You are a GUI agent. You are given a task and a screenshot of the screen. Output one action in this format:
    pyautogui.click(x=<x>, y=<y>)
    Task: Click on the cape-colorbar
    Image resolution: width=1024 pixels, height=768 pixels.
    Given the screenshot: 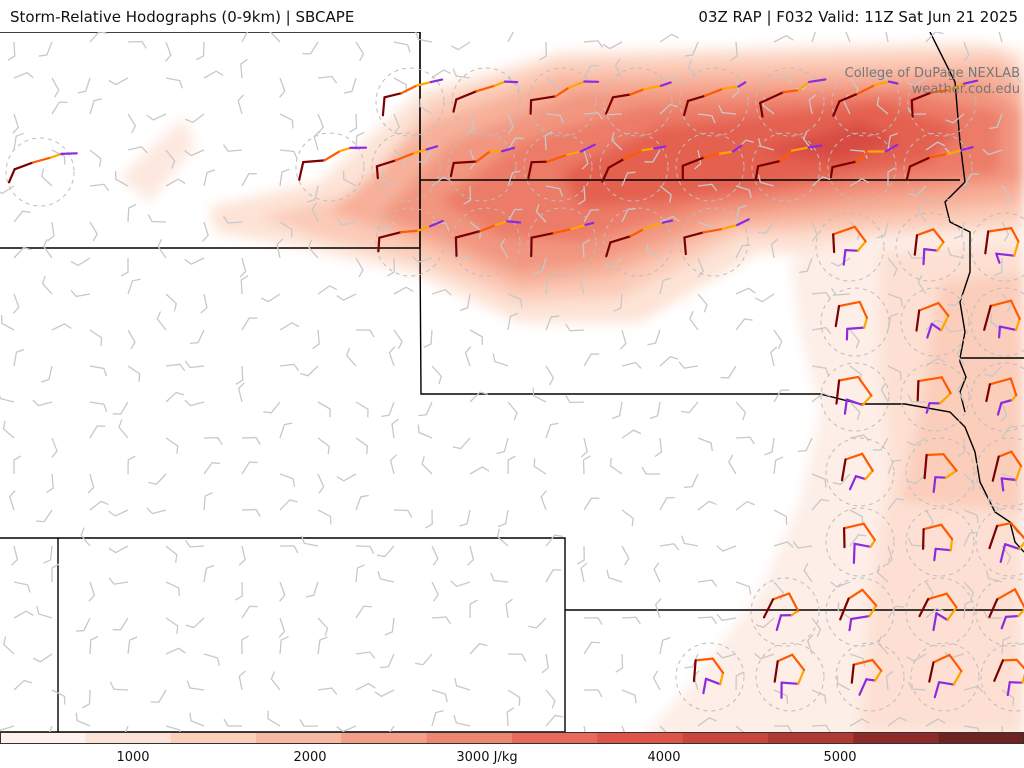 What is the action you would take?
    pyautogui.click(x=512, y=738)
    